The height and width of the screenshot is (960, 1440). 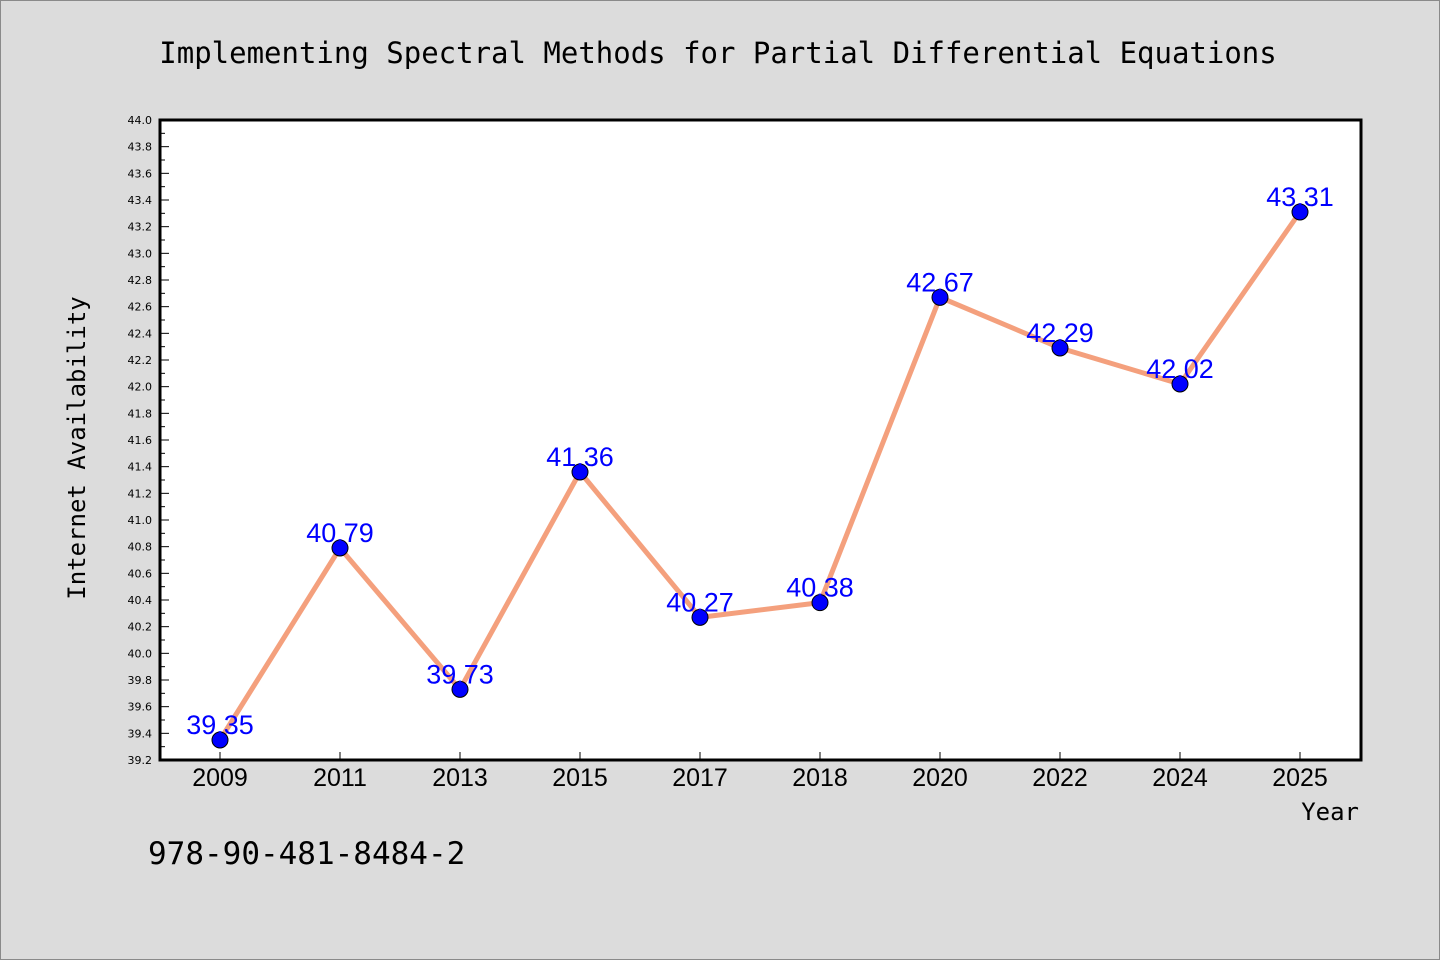 What do you see at coordinates (140, 280) in the screenshot?
I see `y-tick-label: 42.8` at bounding box center [140, 280].